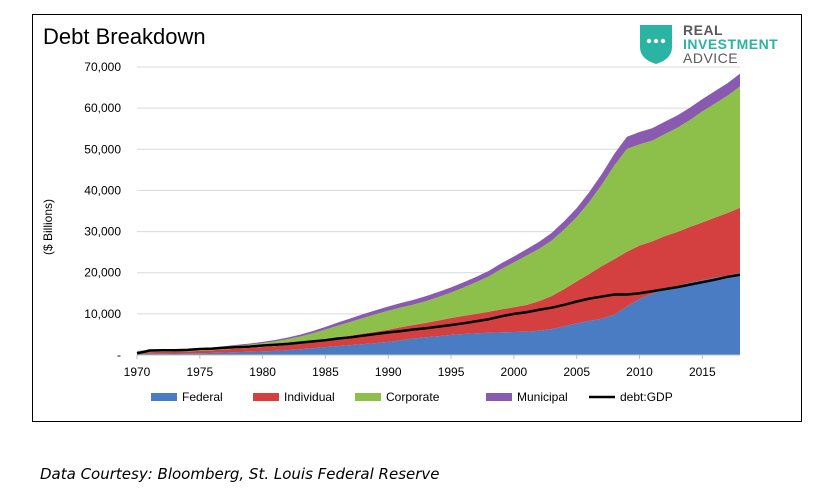 This screenshot has height=498, width=832. What do you see at coordinates (102, 190) in the screenshot?
I see `y-tick-label: 40,000` at bounding box center [102, 190].